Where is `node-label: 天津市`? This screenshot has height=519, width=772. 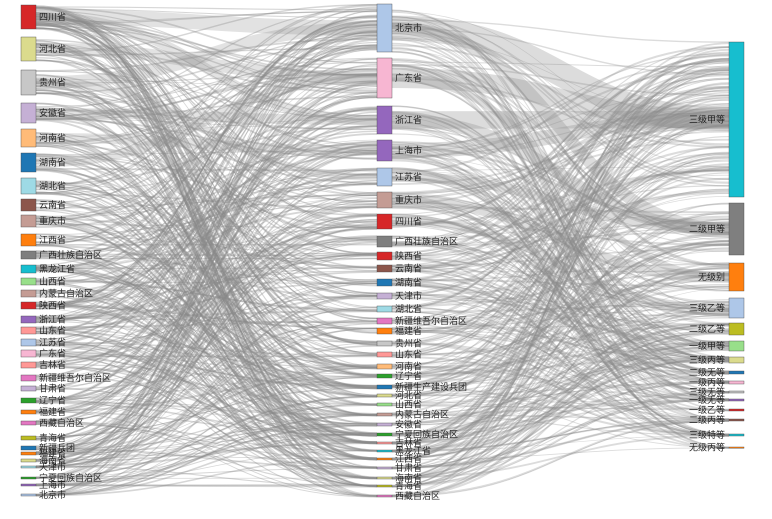
node-label: 天津市 is located at coordinates (408, 296).